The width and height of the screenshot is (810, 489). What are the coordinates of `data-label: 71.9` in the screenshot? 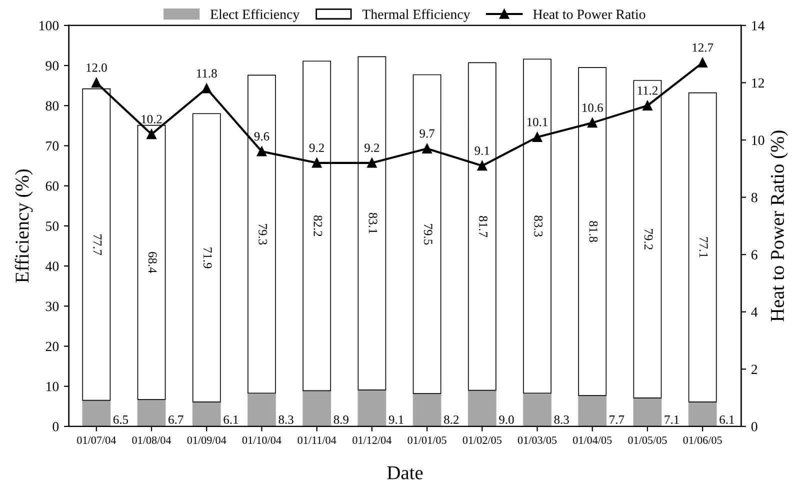 It's located at (207, 258).